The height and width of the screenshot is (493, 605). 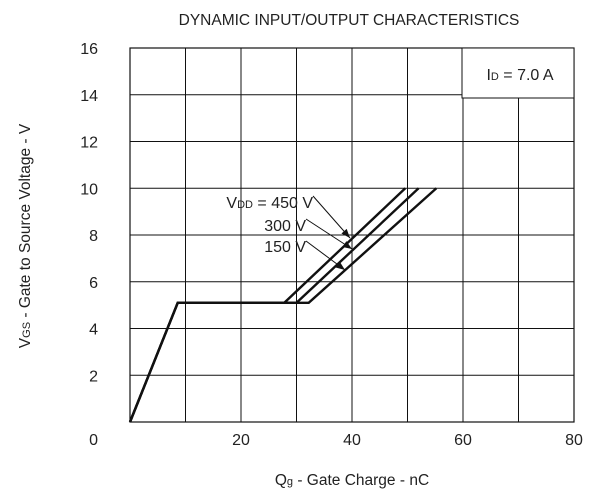 I want to click on series-label: VDD = 450 V, so click(x=269, y=203).